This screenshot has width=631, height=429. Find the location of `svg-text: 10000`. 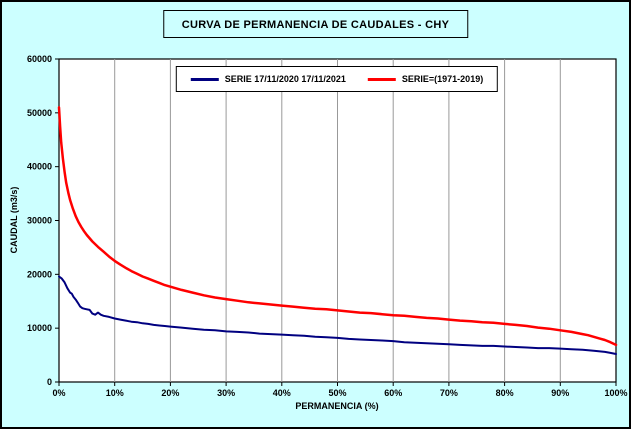

svg-text: 10000 is located at coordinates (39, 328).